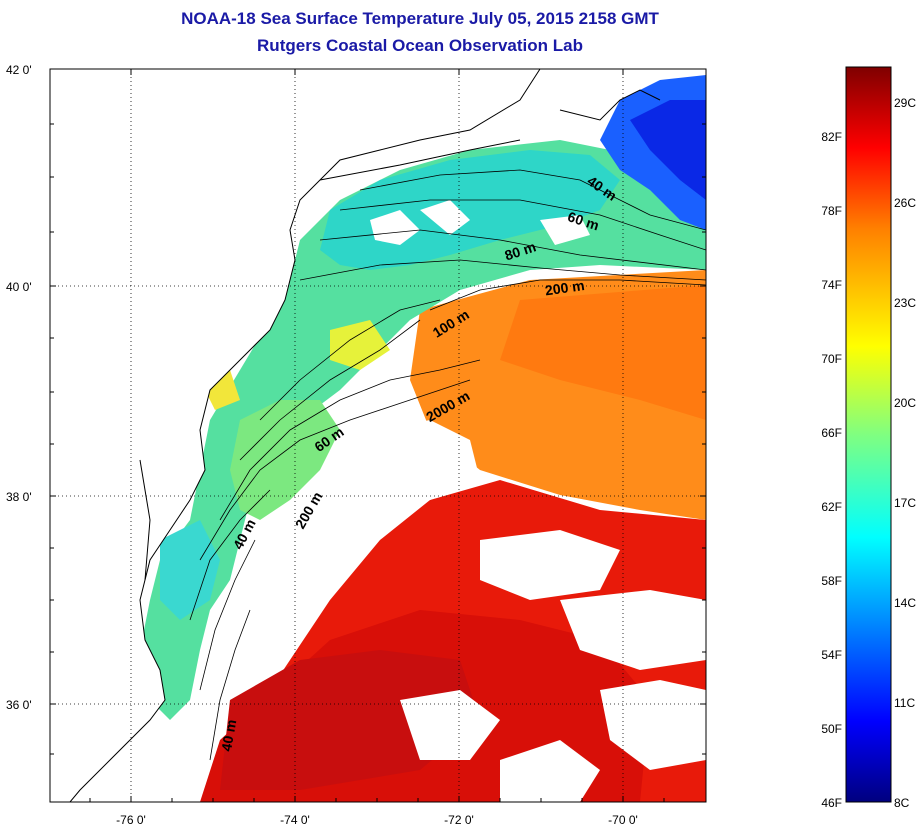  What do you see at coordinates (831, 285) in the screenshot?
I see `fahrenheit-label: 74F` at bounding box center [831, 285].